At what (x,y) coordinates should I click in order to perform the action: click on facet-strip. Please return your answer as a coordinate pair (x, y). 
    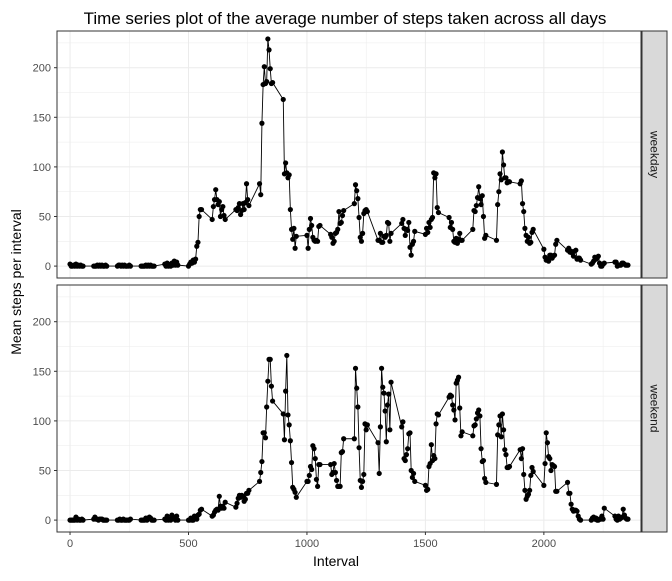
    Looking at the image, I should click on (654, 154).